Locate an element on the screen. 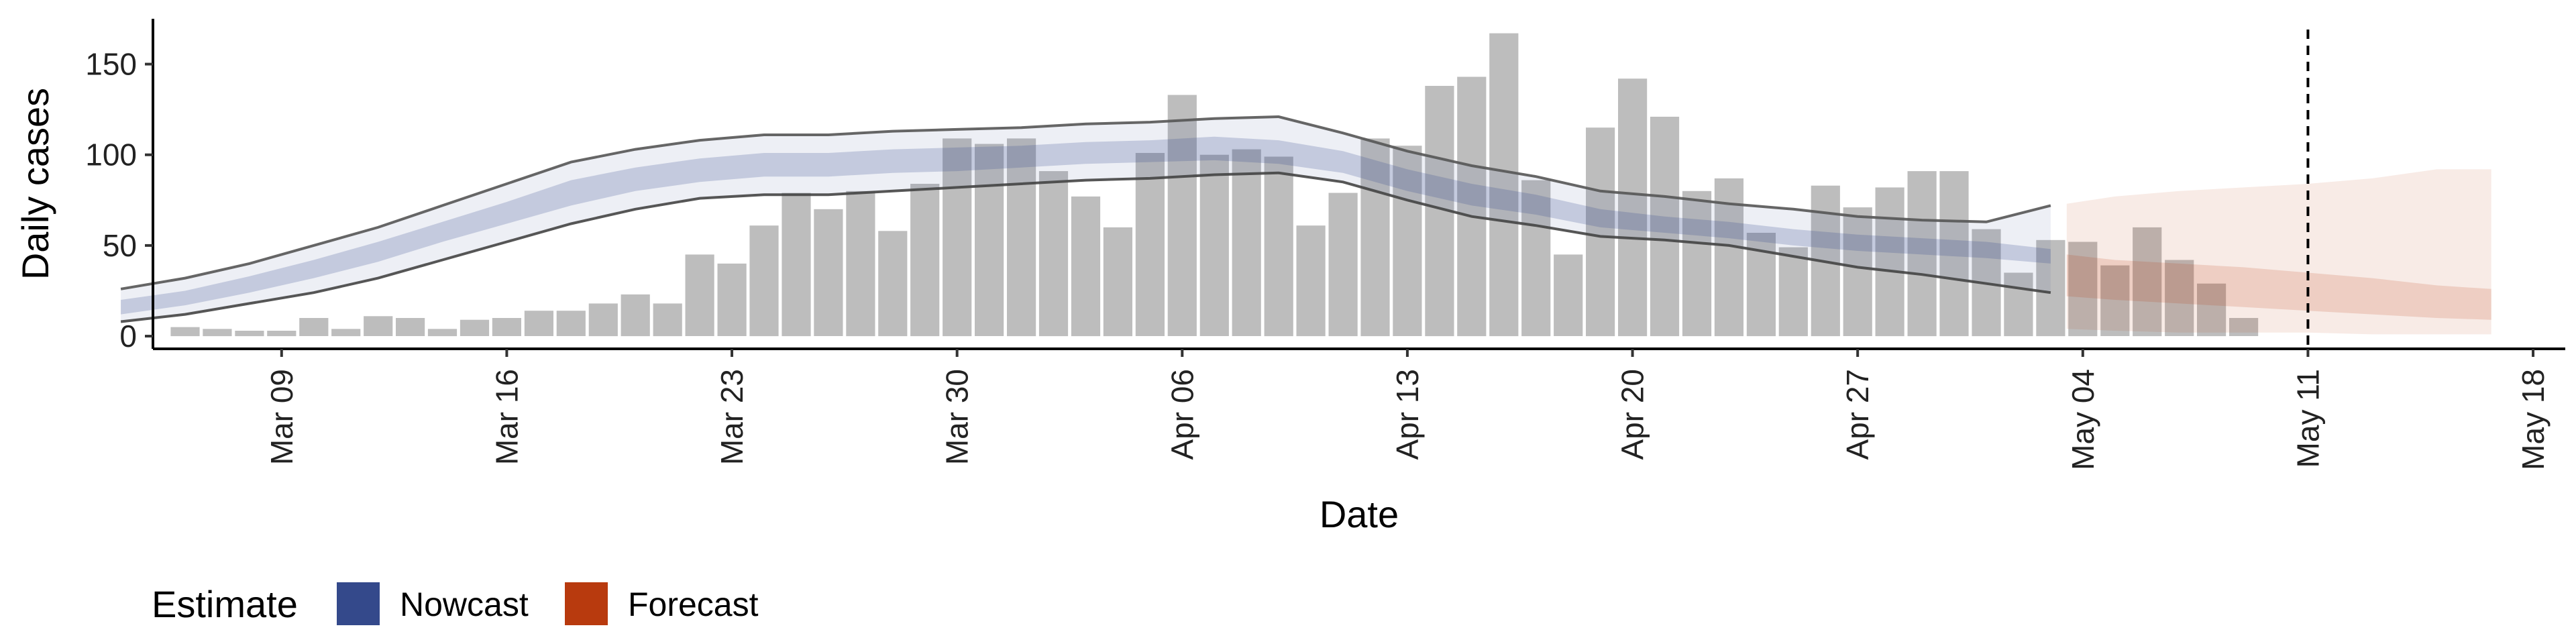 The height and width of the screenshot is (644, 2576). x-tick-label: Apr 06 is located at coordinates (1182, 414).